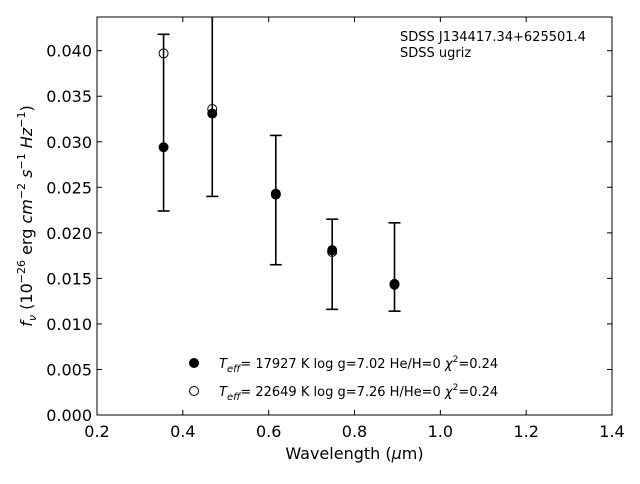 The image size is (640, 484). What do you see at coordinates (435, 53) in the screenshot?
I see `annotation-line-2: SDSS ugriz` at bounding box center [435, 53].